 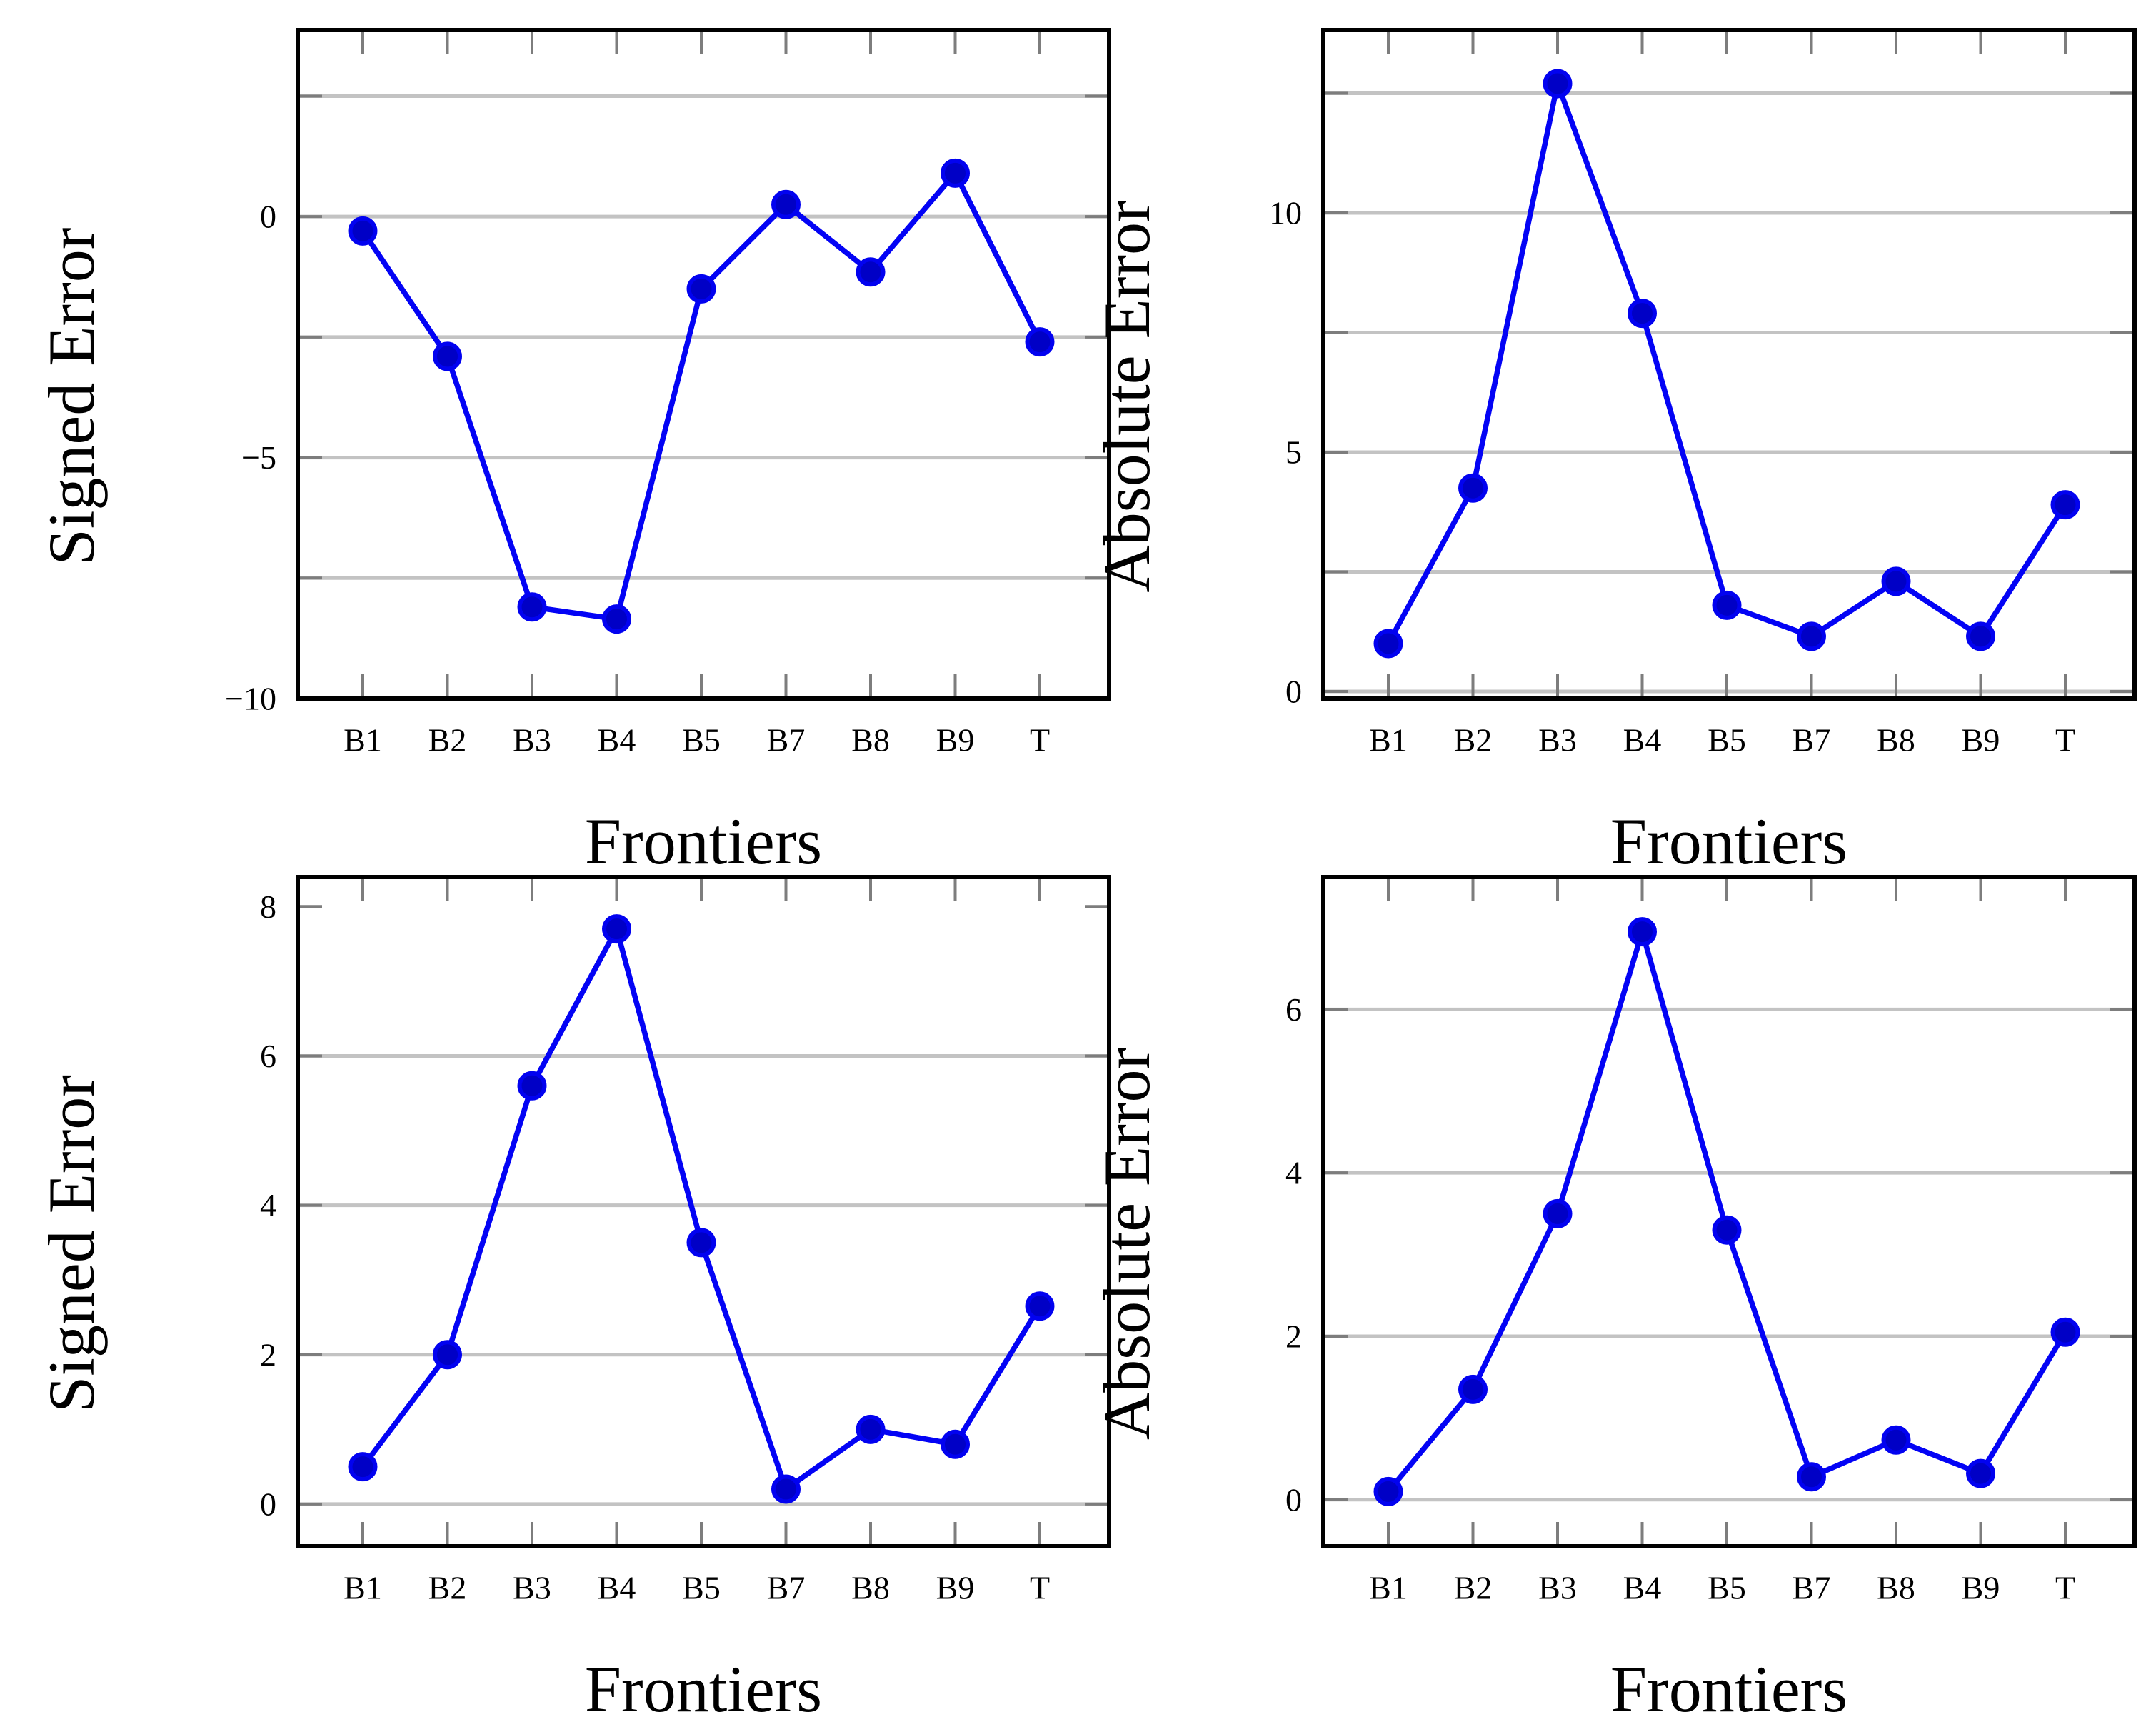 I want to click on ytick-label-−10: −10, so click(x=251, y=699).